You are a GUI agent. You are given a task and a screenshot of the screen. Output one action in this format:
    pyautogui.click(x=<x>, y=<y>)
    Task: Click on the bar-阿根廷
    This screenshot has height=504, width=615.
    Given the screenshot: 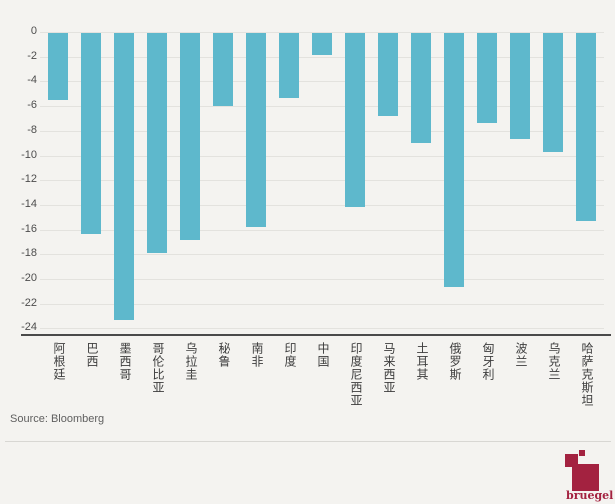 What is the action you would take?
    pyautogui.click(x=58, y=66)
    